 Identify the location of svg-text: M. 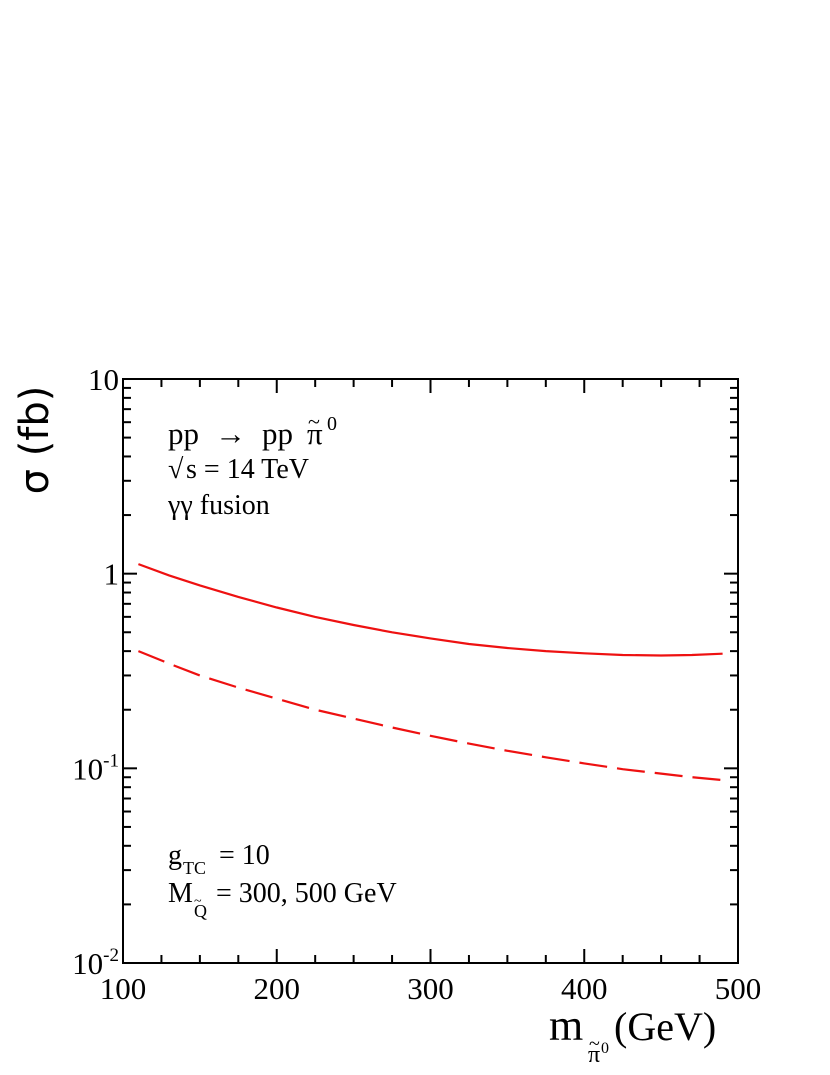
(180, 893).